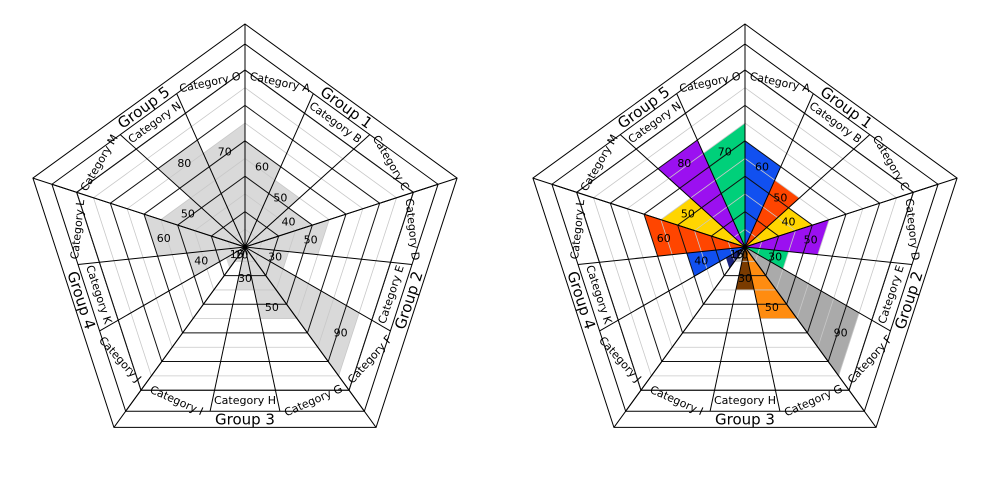 This screenshot has height=500, width=1000. I want to click on category-label: Category H, so click(245, 400).